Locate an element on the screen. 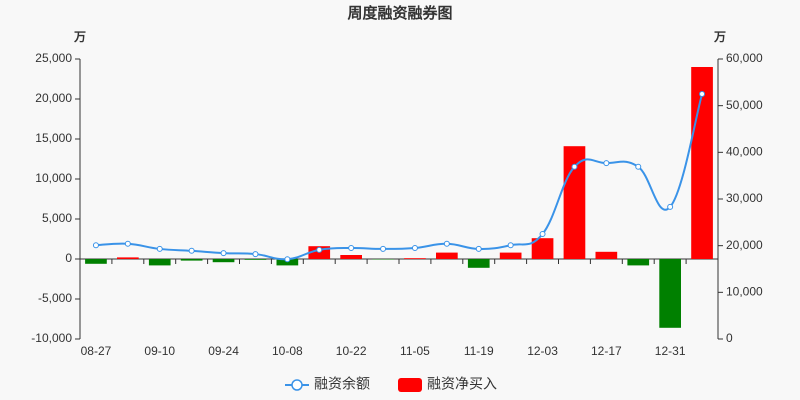  y2-tick-label: 40,000 is located at coordinates (744, 152).